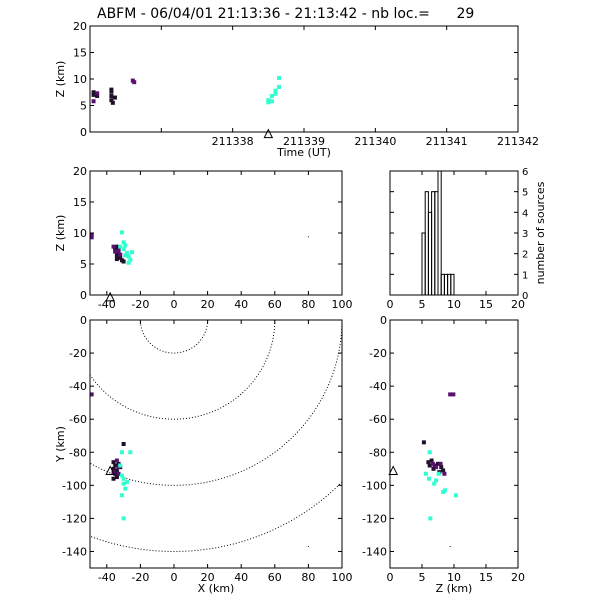  I want to click on y2-tick-label: 1, so click(525, 275).